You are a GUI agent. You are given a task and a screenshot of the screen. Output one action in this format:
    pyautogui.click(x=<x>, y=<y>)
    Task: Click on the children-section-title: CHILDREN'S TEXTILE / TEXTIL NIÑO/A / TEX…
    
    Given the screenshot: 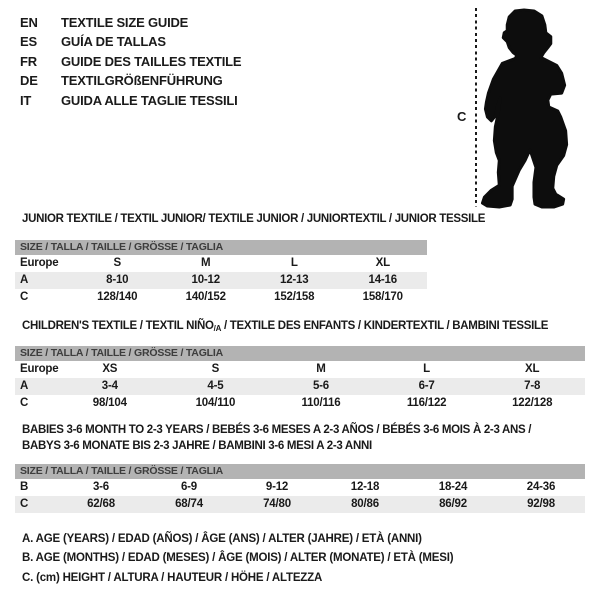 What is the action you would take?
    pyautogui.click(x=285, y=326)
    